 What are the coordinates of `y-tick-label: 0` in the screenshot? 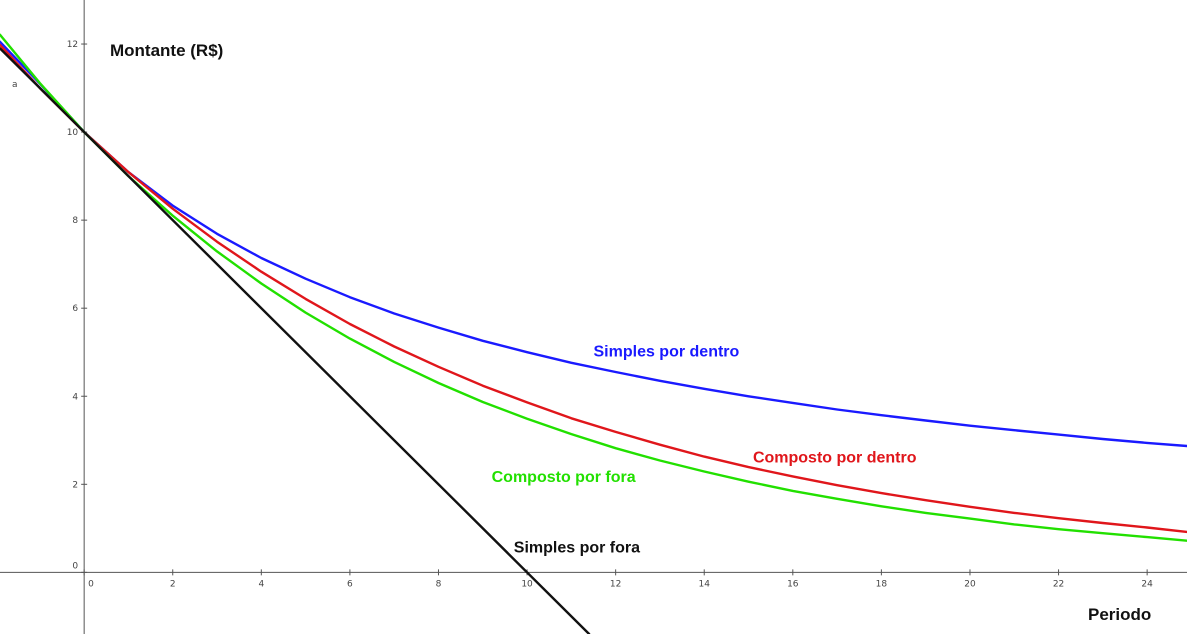 It's located at (75, 566).